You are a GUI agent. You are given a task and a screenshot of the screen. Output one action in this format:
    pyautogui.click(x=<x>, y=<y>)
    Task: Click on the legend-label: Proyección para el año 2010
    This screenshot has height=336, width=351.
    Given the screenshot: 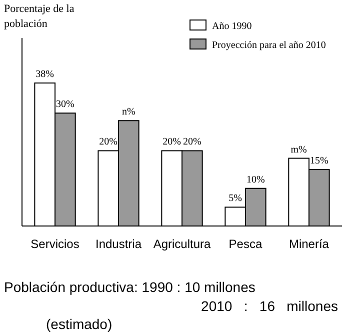 What is the action you would take?
    pyautogui.click(x=269, y=45)
    